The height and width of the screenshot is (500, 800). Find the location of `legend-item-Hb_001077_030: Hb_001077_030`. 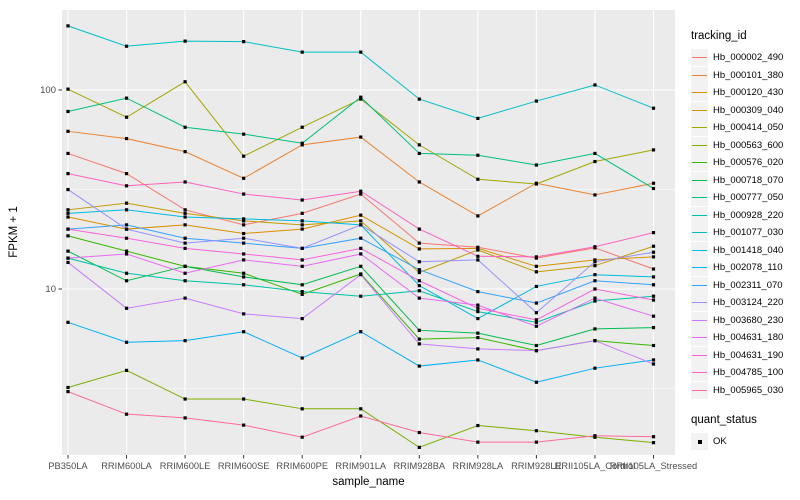

legend-item-Hb_001077_030: Hb_001077_030 is located at coordinates (745, 233).